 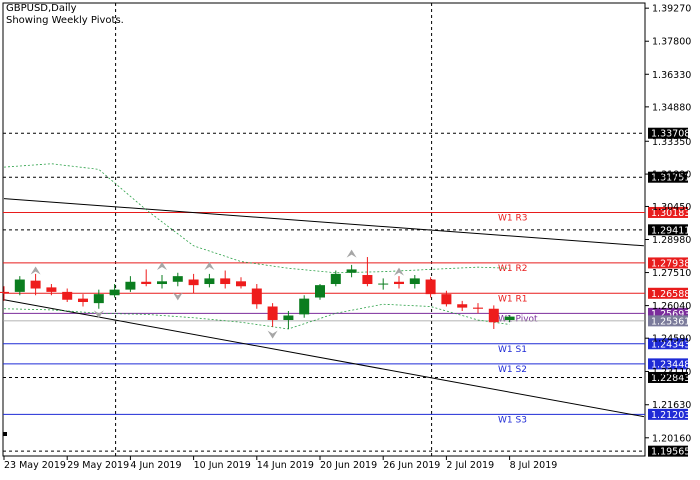 What do you see at coordinates (512, 218) in the screenshot?
I see `level-name-label: W1 R3` at bounding box center [512, 218].